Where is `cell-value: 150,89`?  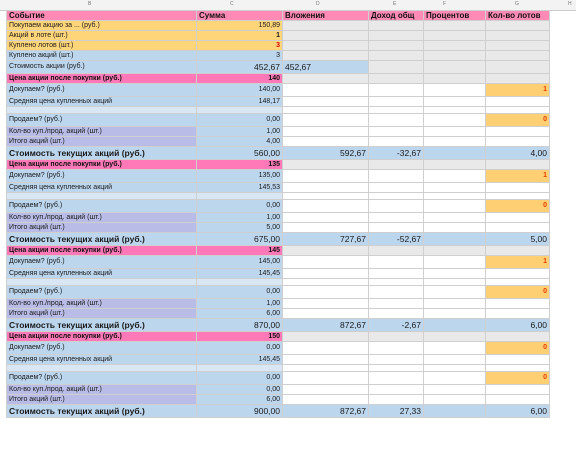 cell-value: 150,89 is located at coordinates (239, 25).